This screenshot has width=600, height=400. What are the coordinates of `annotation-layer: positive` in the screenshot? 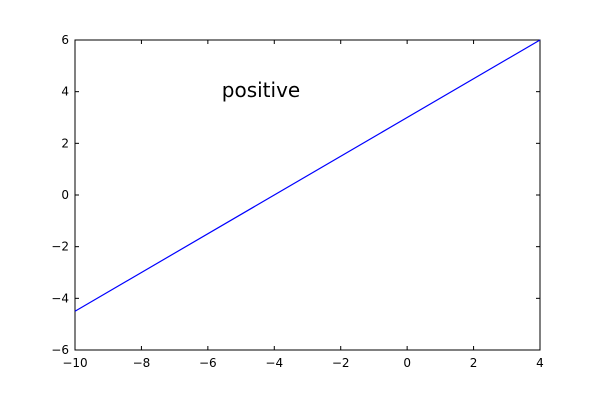 It's located at (261, 90).